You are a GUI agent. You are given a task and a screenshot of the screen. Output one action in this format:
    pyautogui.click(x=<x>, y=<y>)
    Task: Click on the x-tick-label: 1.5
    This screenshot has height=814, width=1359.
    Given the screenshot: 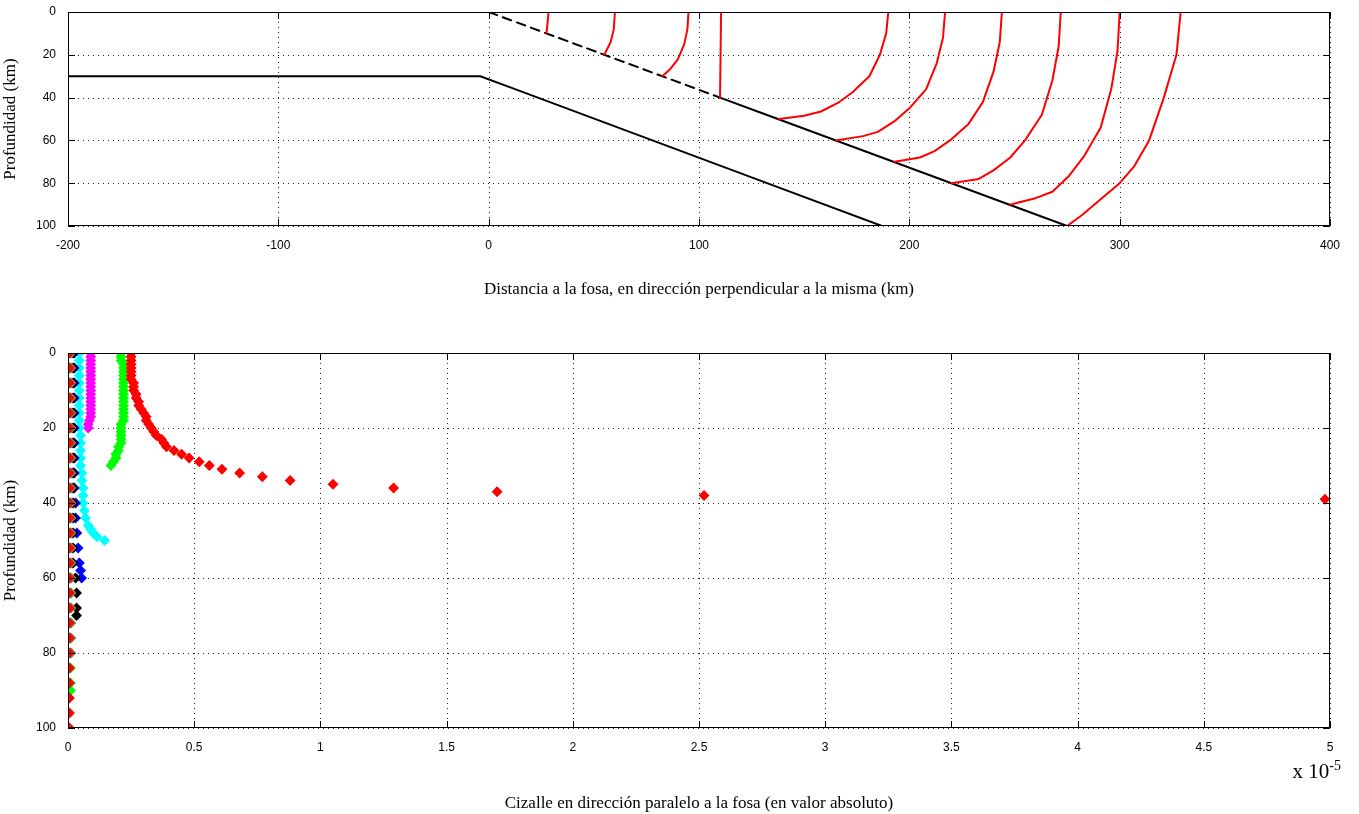 What is the action you would take?
    pyautogui.click(x=447, y=746)
    